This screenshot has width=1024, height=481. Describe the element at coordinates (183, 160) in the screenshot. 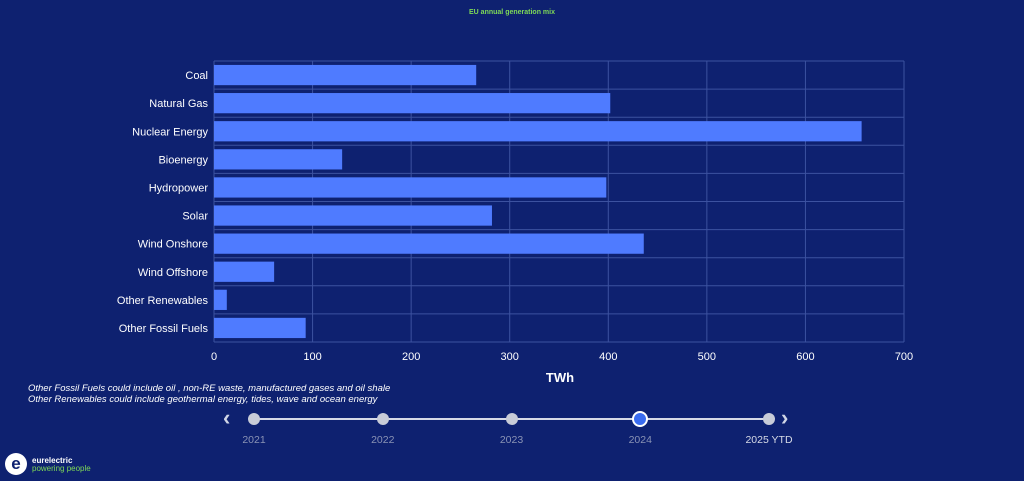

I see `y-tick-label: Bioenergy` at that location.